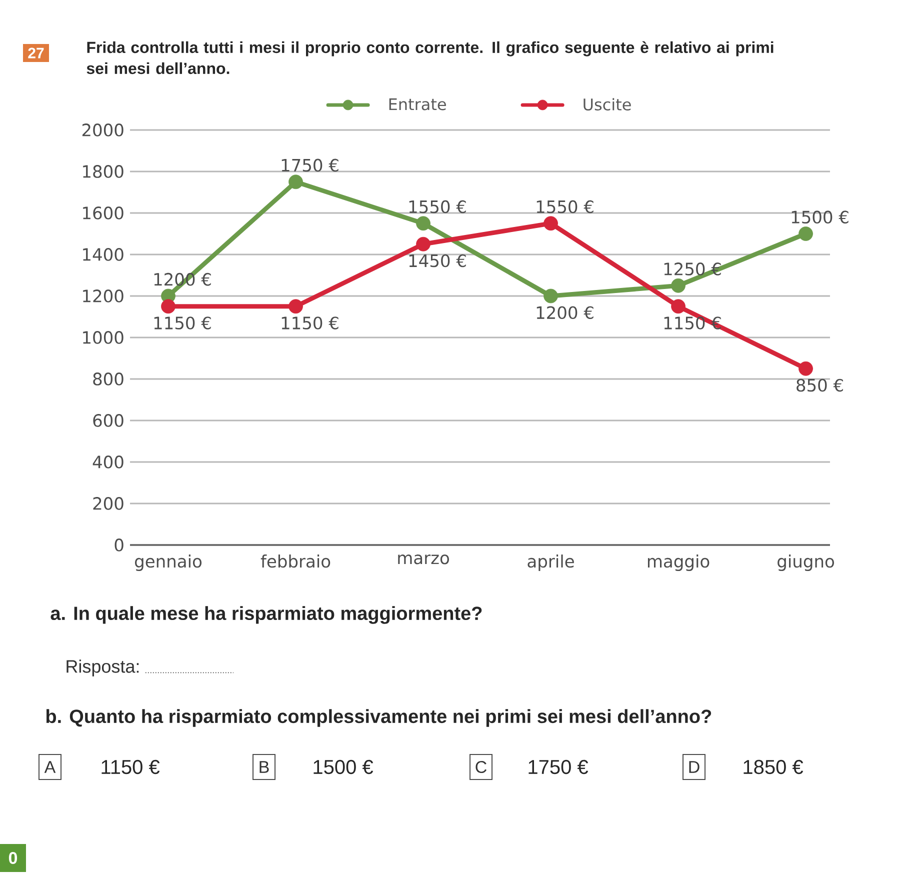  I want to click on text: C, so click(481, 767).